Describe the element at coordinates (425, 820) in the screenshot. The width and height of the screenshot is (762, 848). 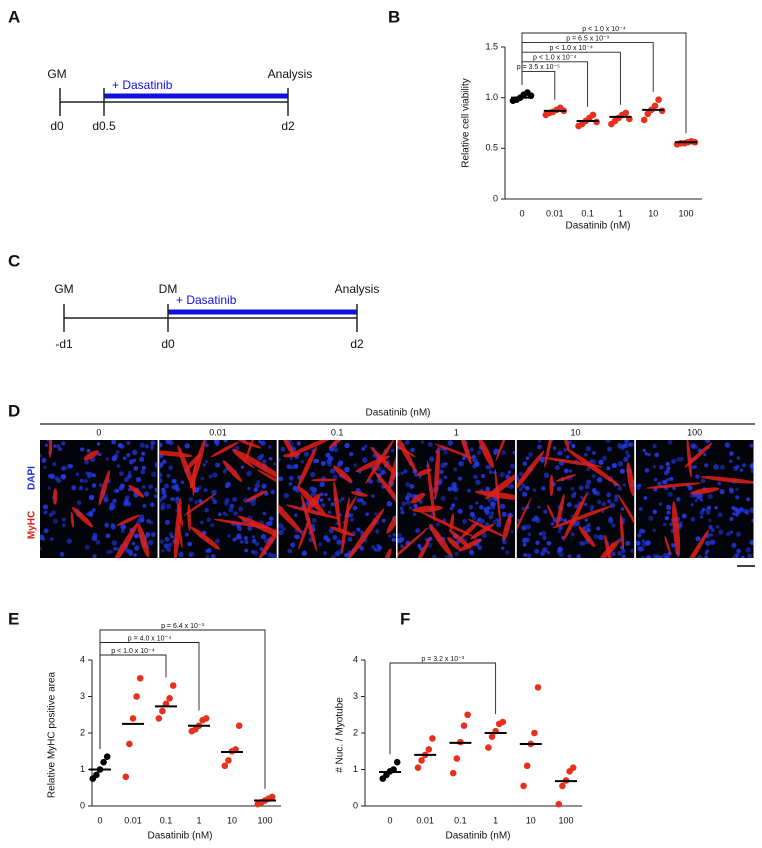
I see `x-tick-label: 0.01` at that location.